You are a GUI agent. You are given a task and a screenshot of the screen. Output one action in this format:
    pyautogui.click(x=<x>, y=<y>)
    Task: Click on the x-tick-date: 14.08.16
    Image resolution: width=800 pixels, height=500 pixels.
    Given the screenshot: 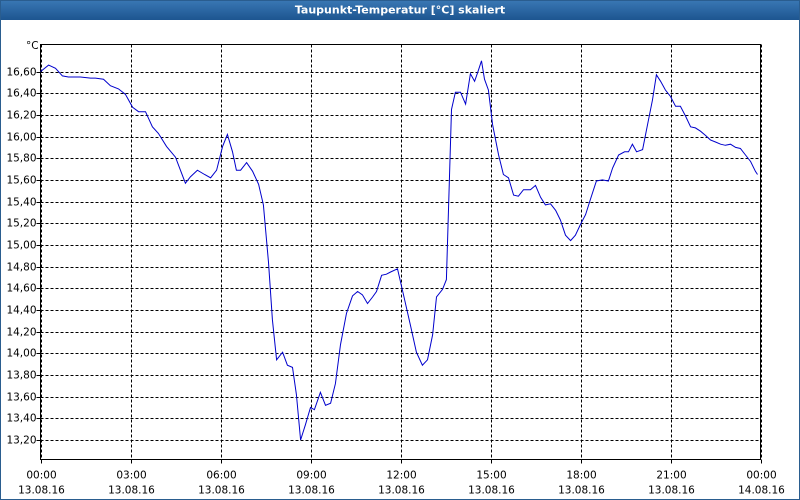 What is the action you would take?
    pyautogui.click(x=761, y=491)
    